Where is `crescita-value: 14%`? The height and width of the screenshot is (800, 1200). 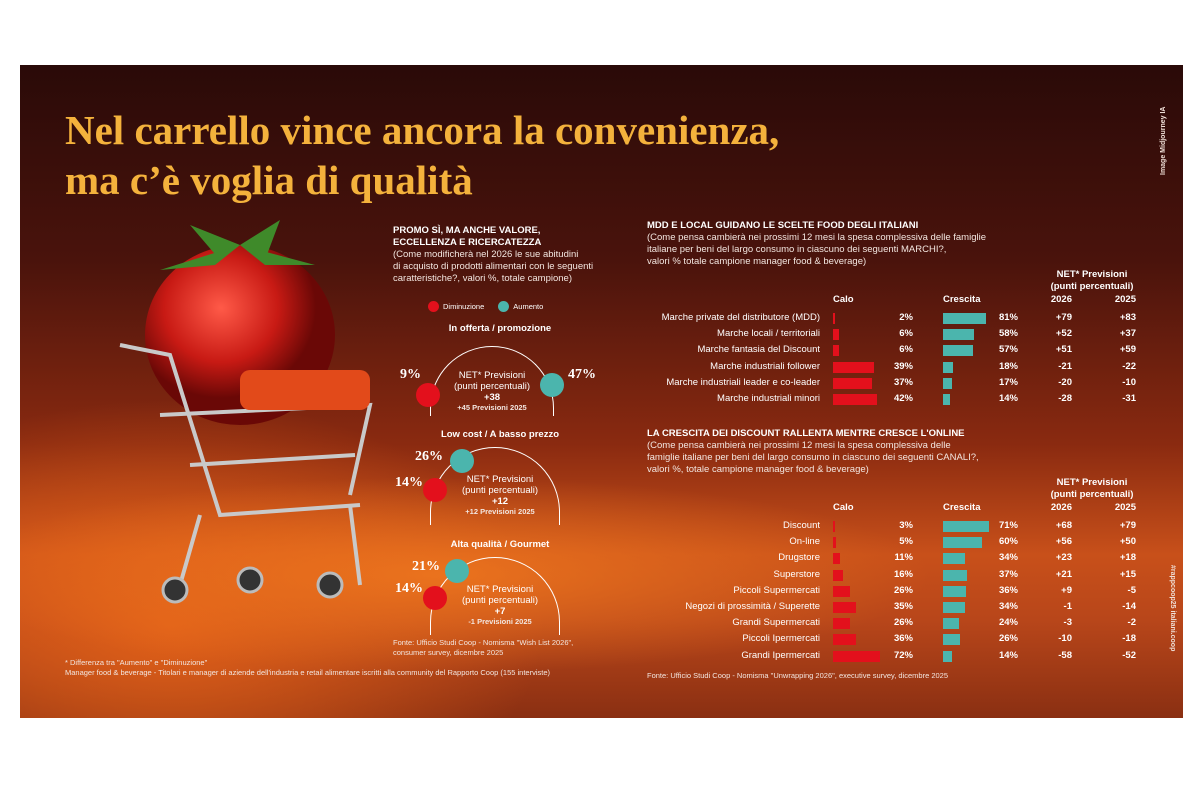
crescita-value: 14% is located at coordinates (1008, 655).